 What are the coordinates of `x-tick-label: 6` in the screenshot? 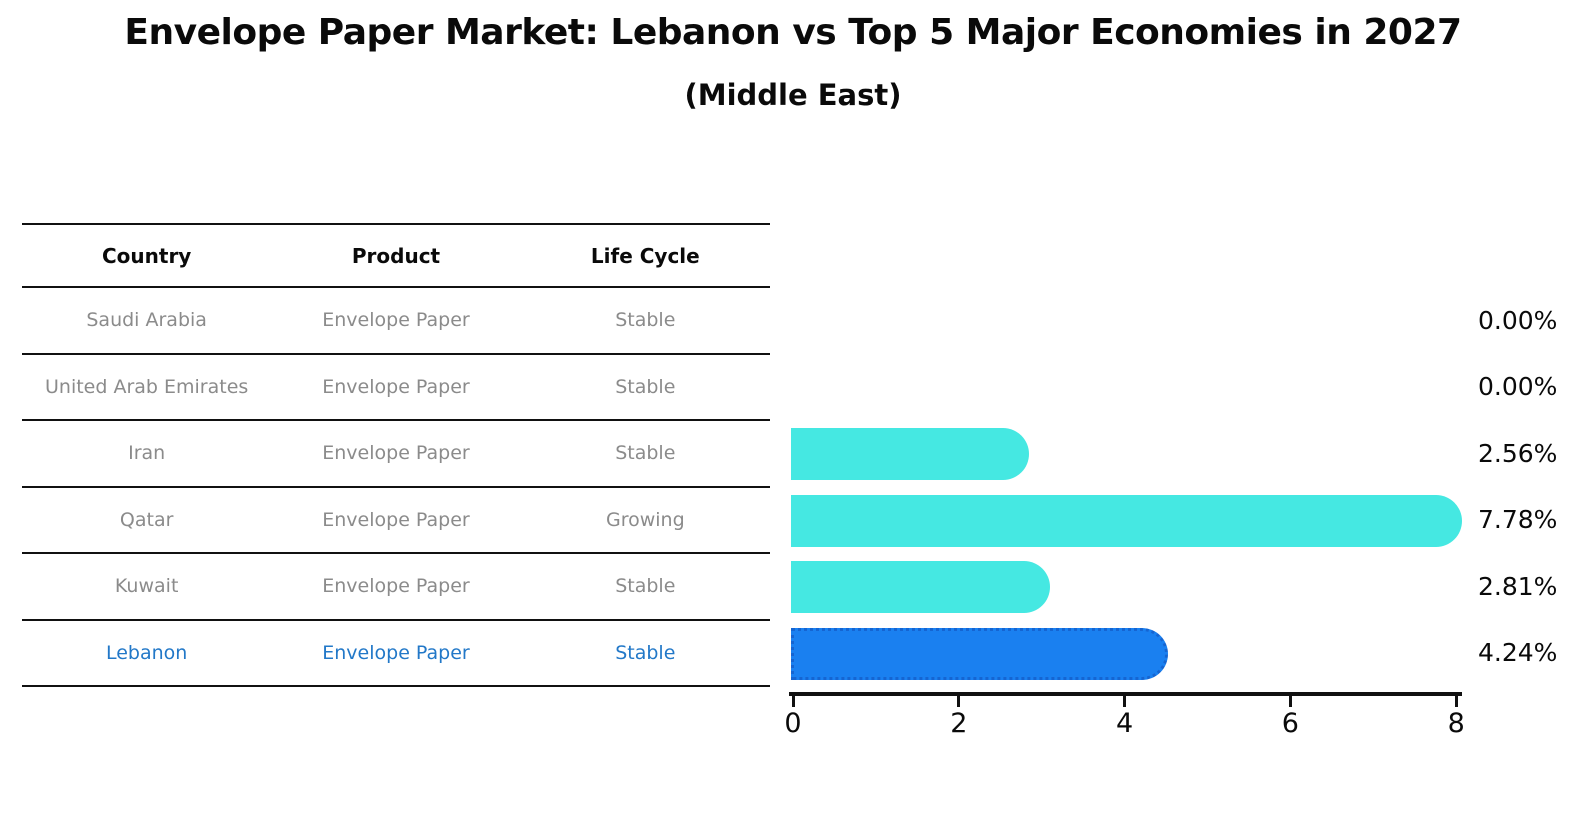 It's located at (1290, 723).